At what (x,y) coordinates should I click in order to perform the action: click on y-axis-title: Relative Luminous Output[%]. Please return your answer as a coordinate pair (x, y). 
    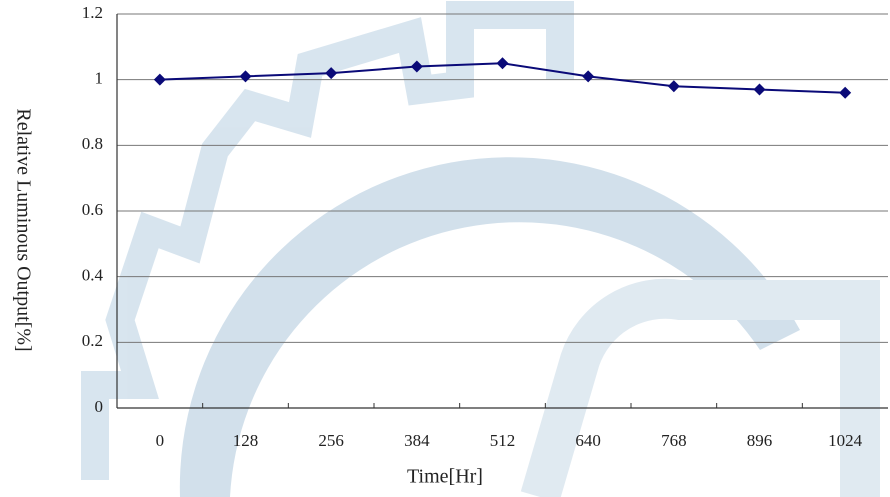
    Looking at the image, I should click on (23, 229).